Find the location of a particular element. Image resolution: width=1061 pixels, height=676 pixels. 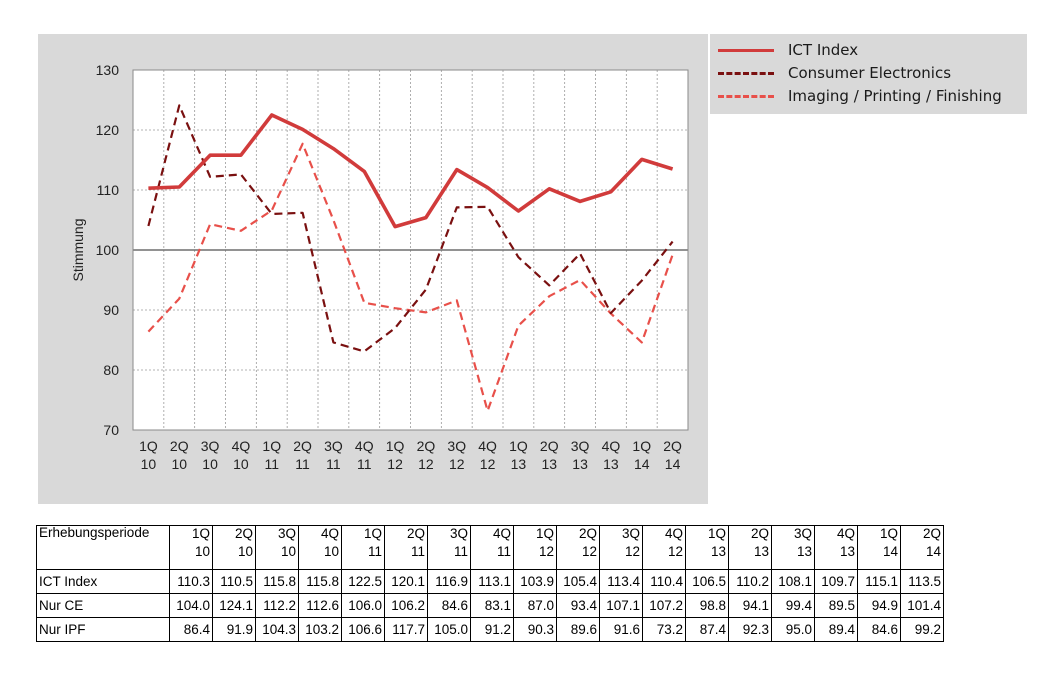

table-period-header: 3Q 11 is located at coordinates (449, 547).